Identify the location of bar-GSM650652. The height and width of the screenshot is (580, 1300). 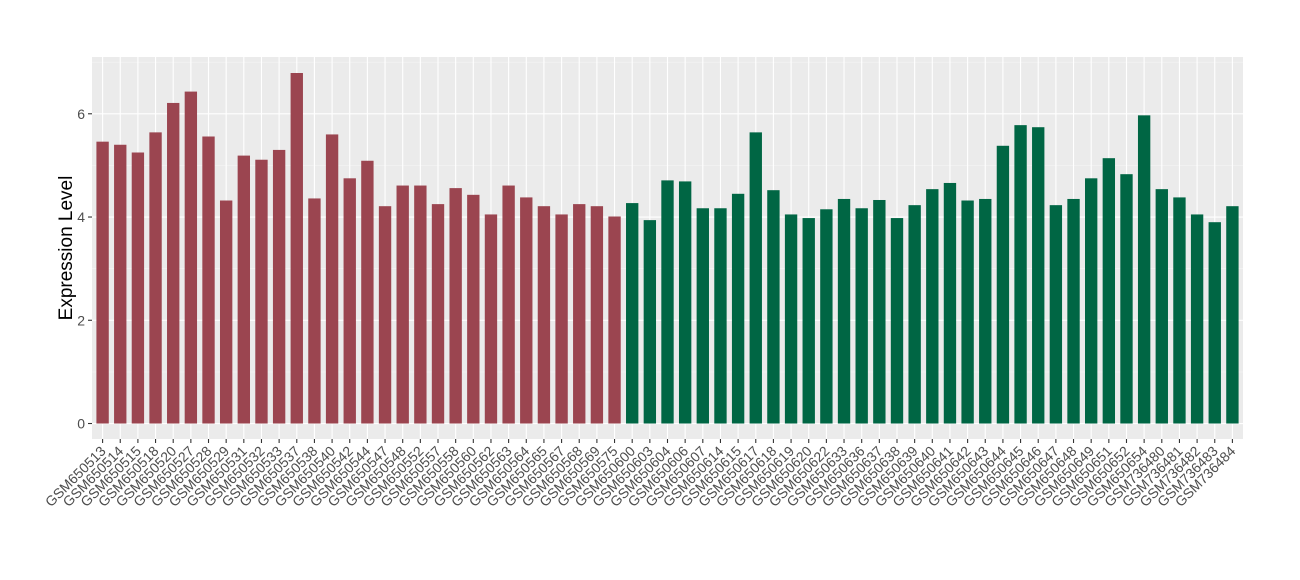
(1126, 299).